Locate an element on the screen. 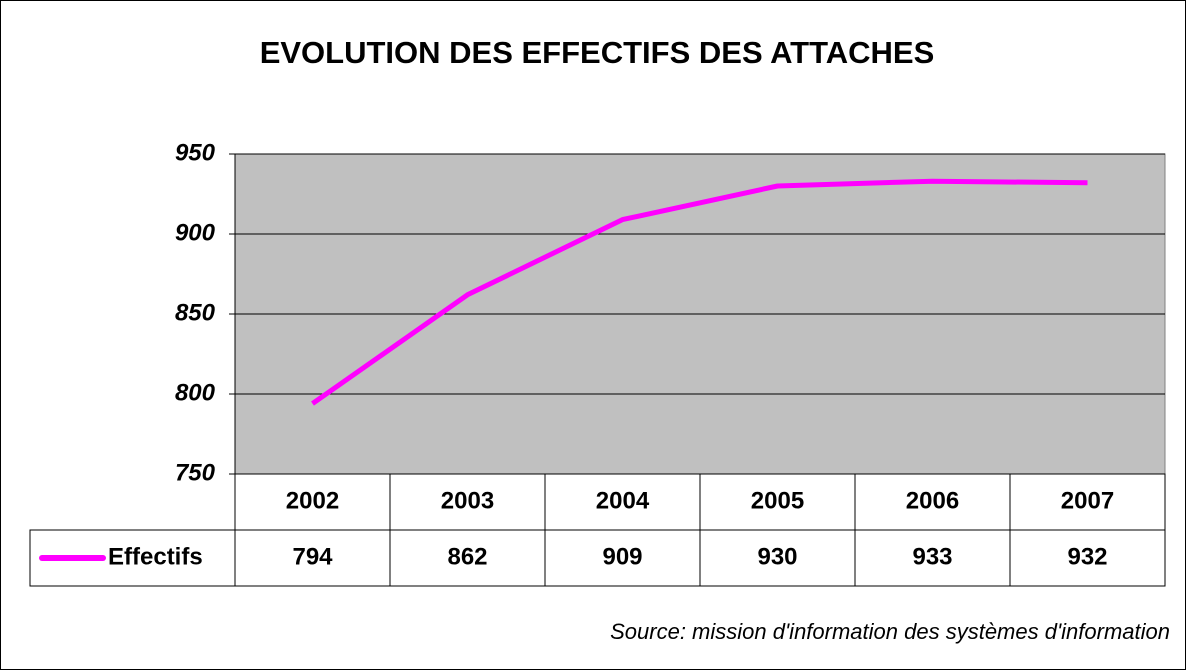  table-value: 862 is located at coordinates (467, 556).